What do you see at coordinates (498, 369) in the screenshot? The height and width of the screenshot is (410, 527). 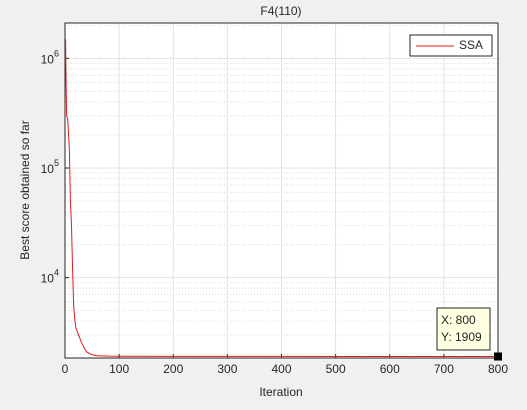 I see `x-tick-label: 800` at bounding box center [498, 369].